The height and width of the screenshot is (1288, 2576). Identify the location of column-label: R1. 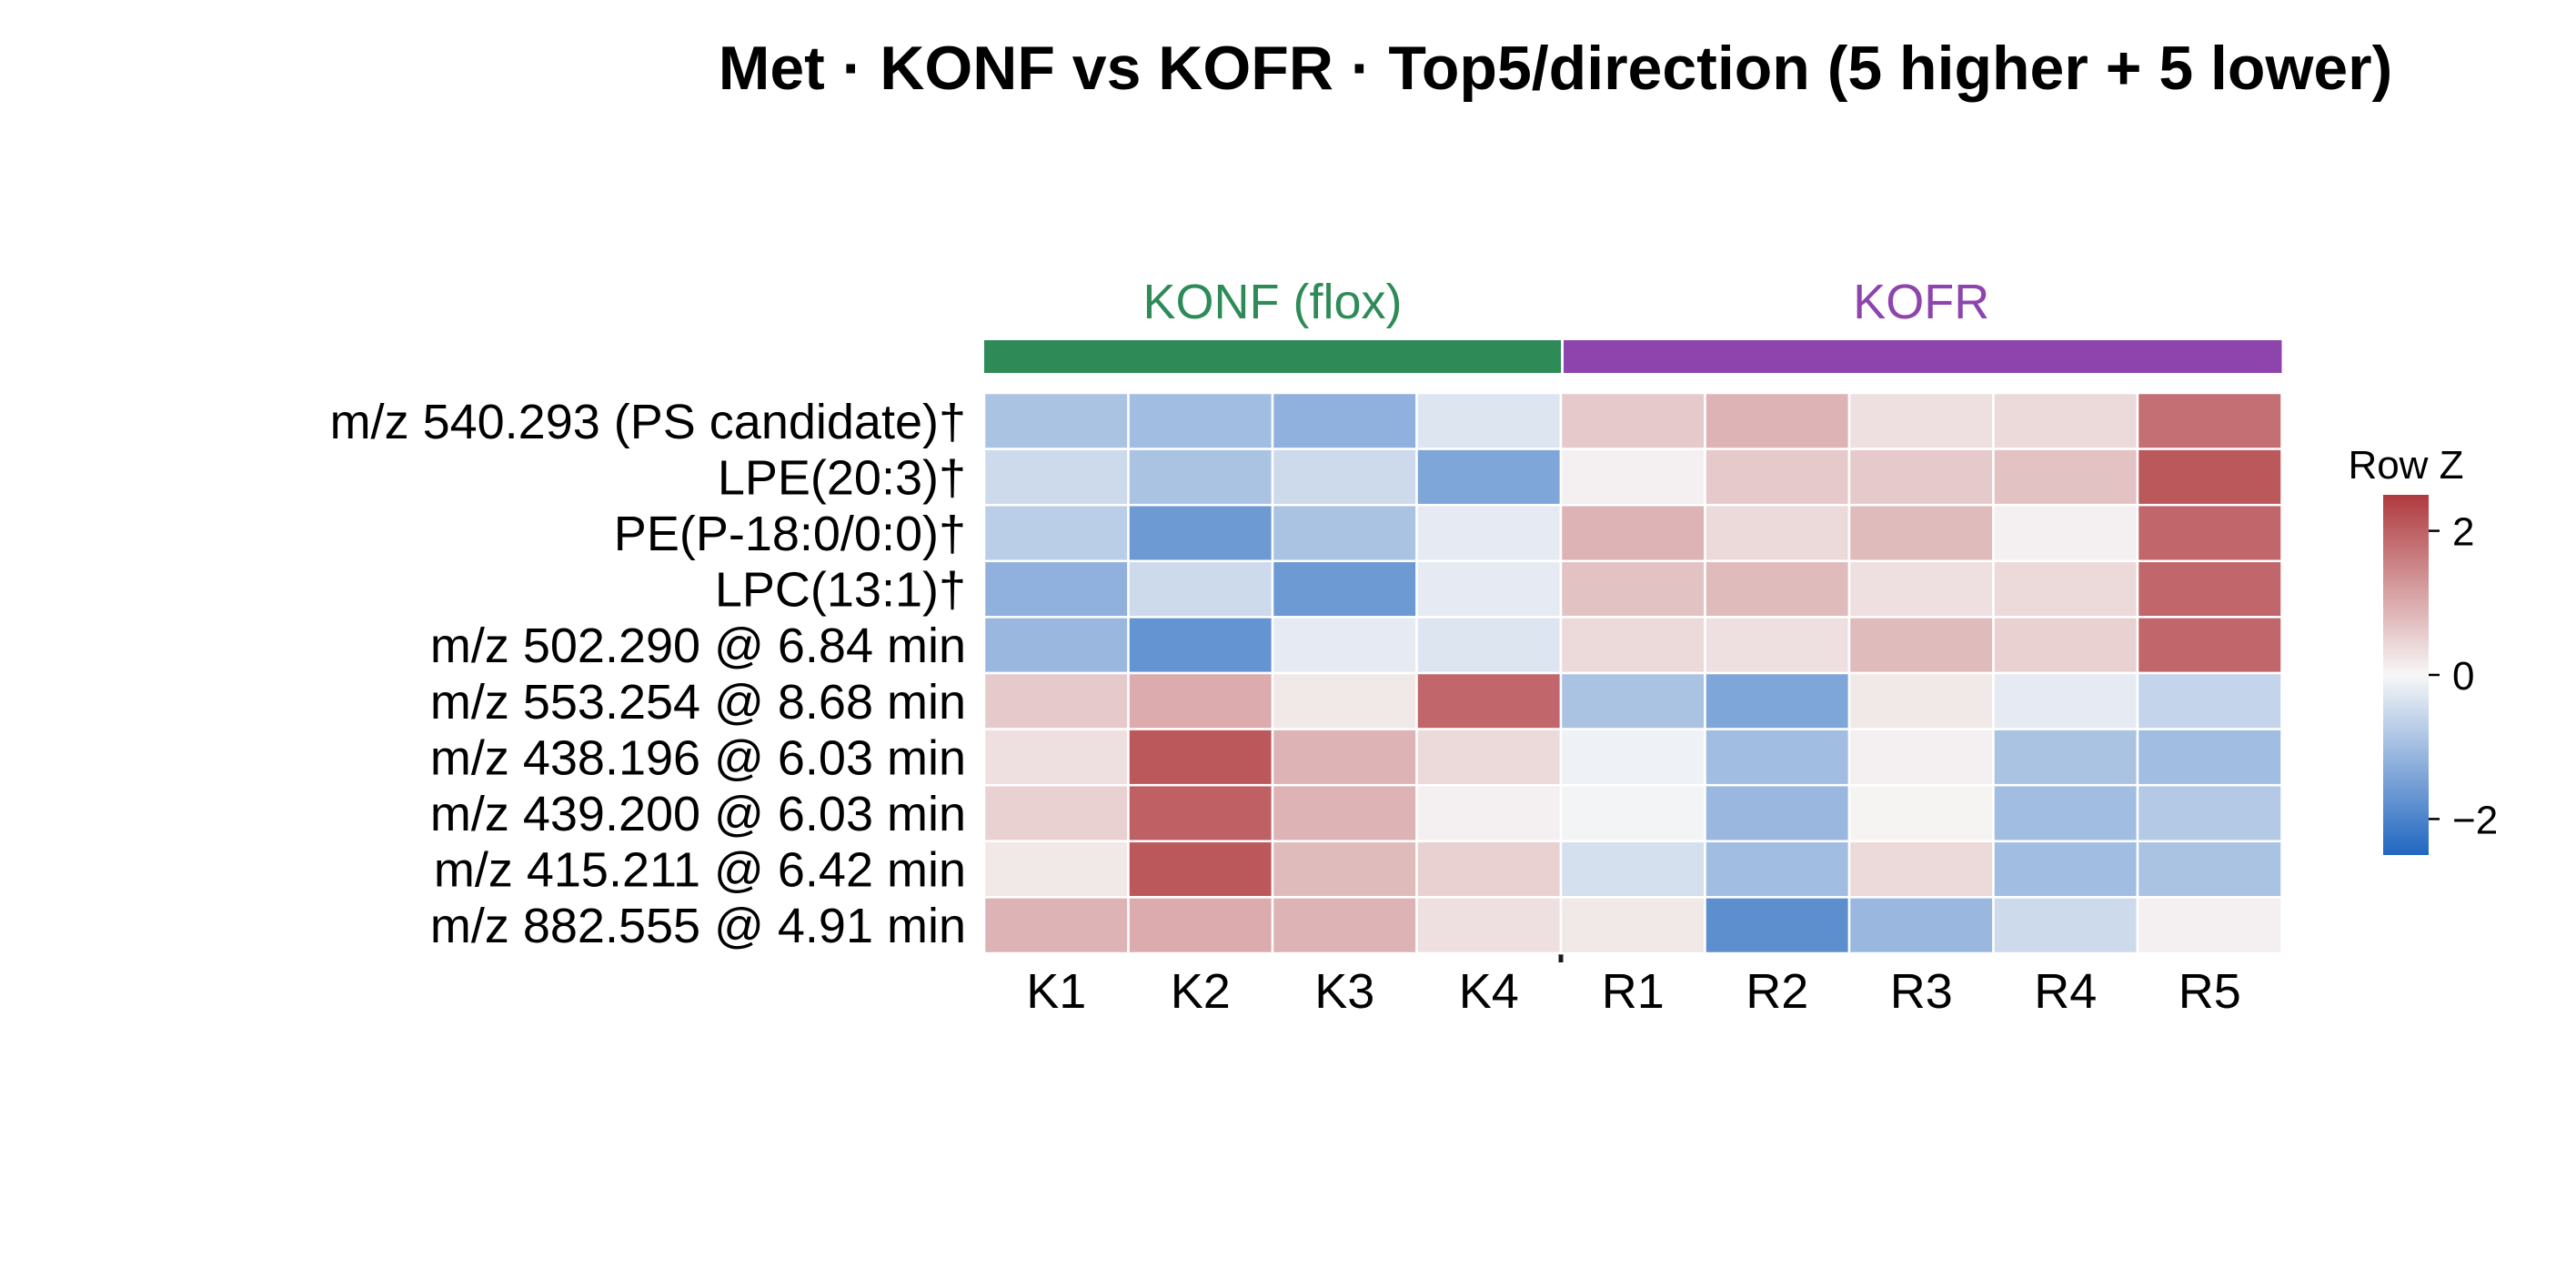
(1633, 991).